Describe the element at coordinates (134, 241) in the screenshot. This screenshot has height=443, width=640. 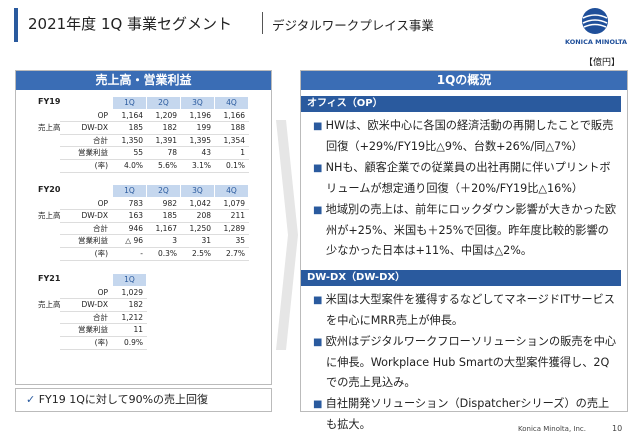
I see `cell: △ 96` at that location.